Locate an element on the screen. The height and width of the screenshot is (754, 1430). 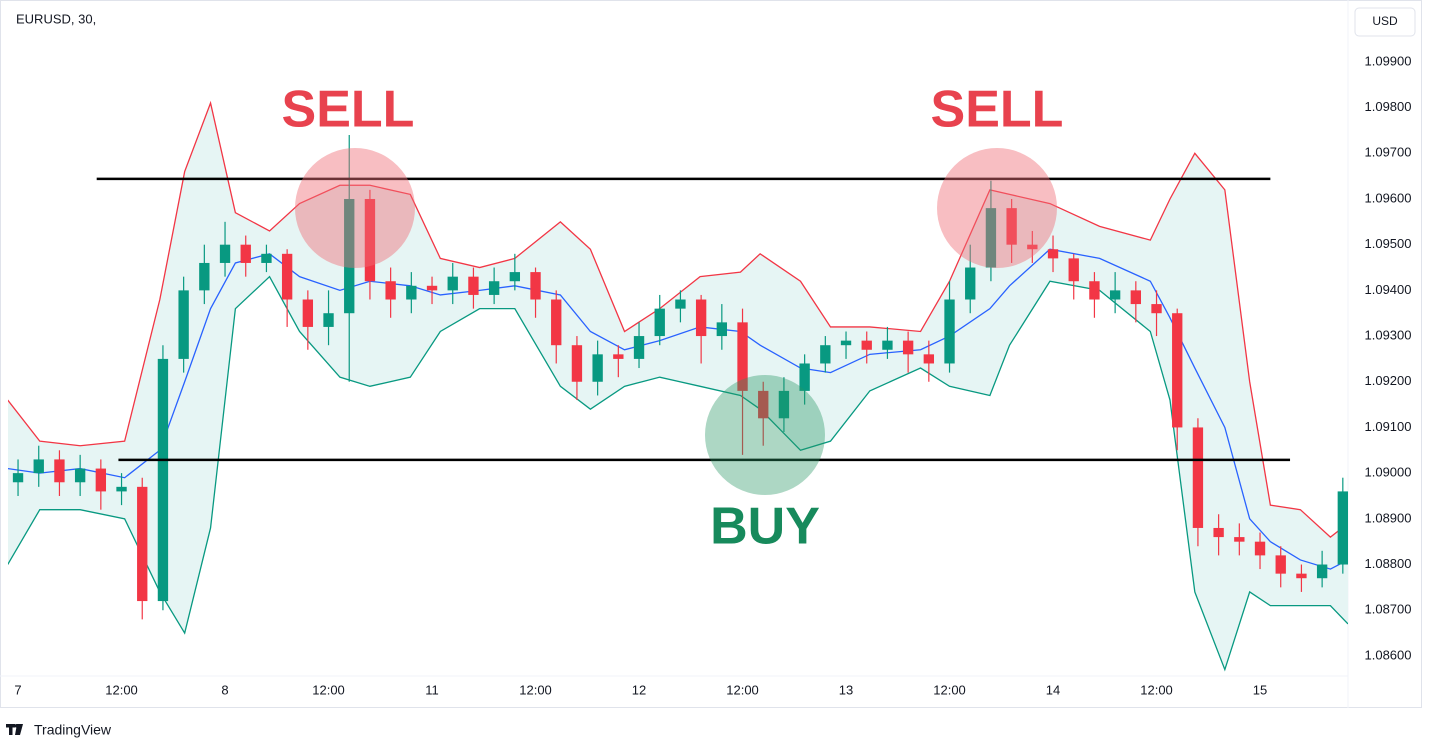
y-tick-label: 1.09000 is located at coordinates (1388, 472).